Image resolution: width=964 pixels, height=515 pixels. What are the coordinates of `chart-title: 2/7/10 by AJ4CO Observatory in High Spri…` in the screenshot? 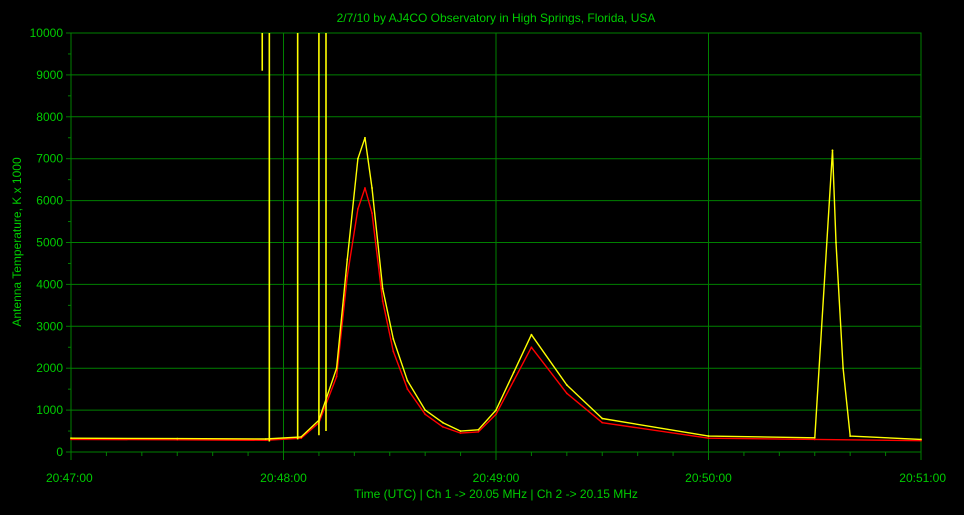 It's located at (496, 18).